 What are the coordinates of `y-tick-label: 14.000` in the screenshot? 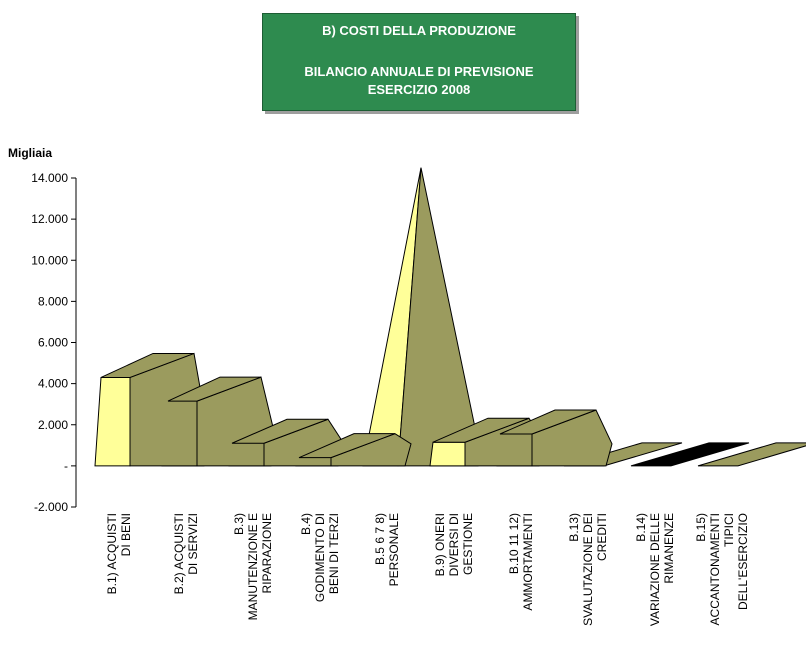 It's located at (49, 178).